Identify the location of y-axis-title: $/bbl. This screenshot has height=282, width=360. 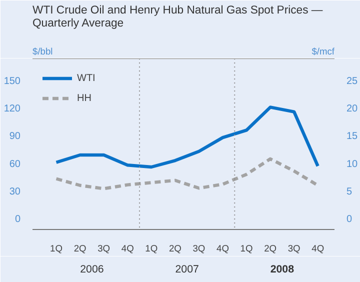
(42, 51).